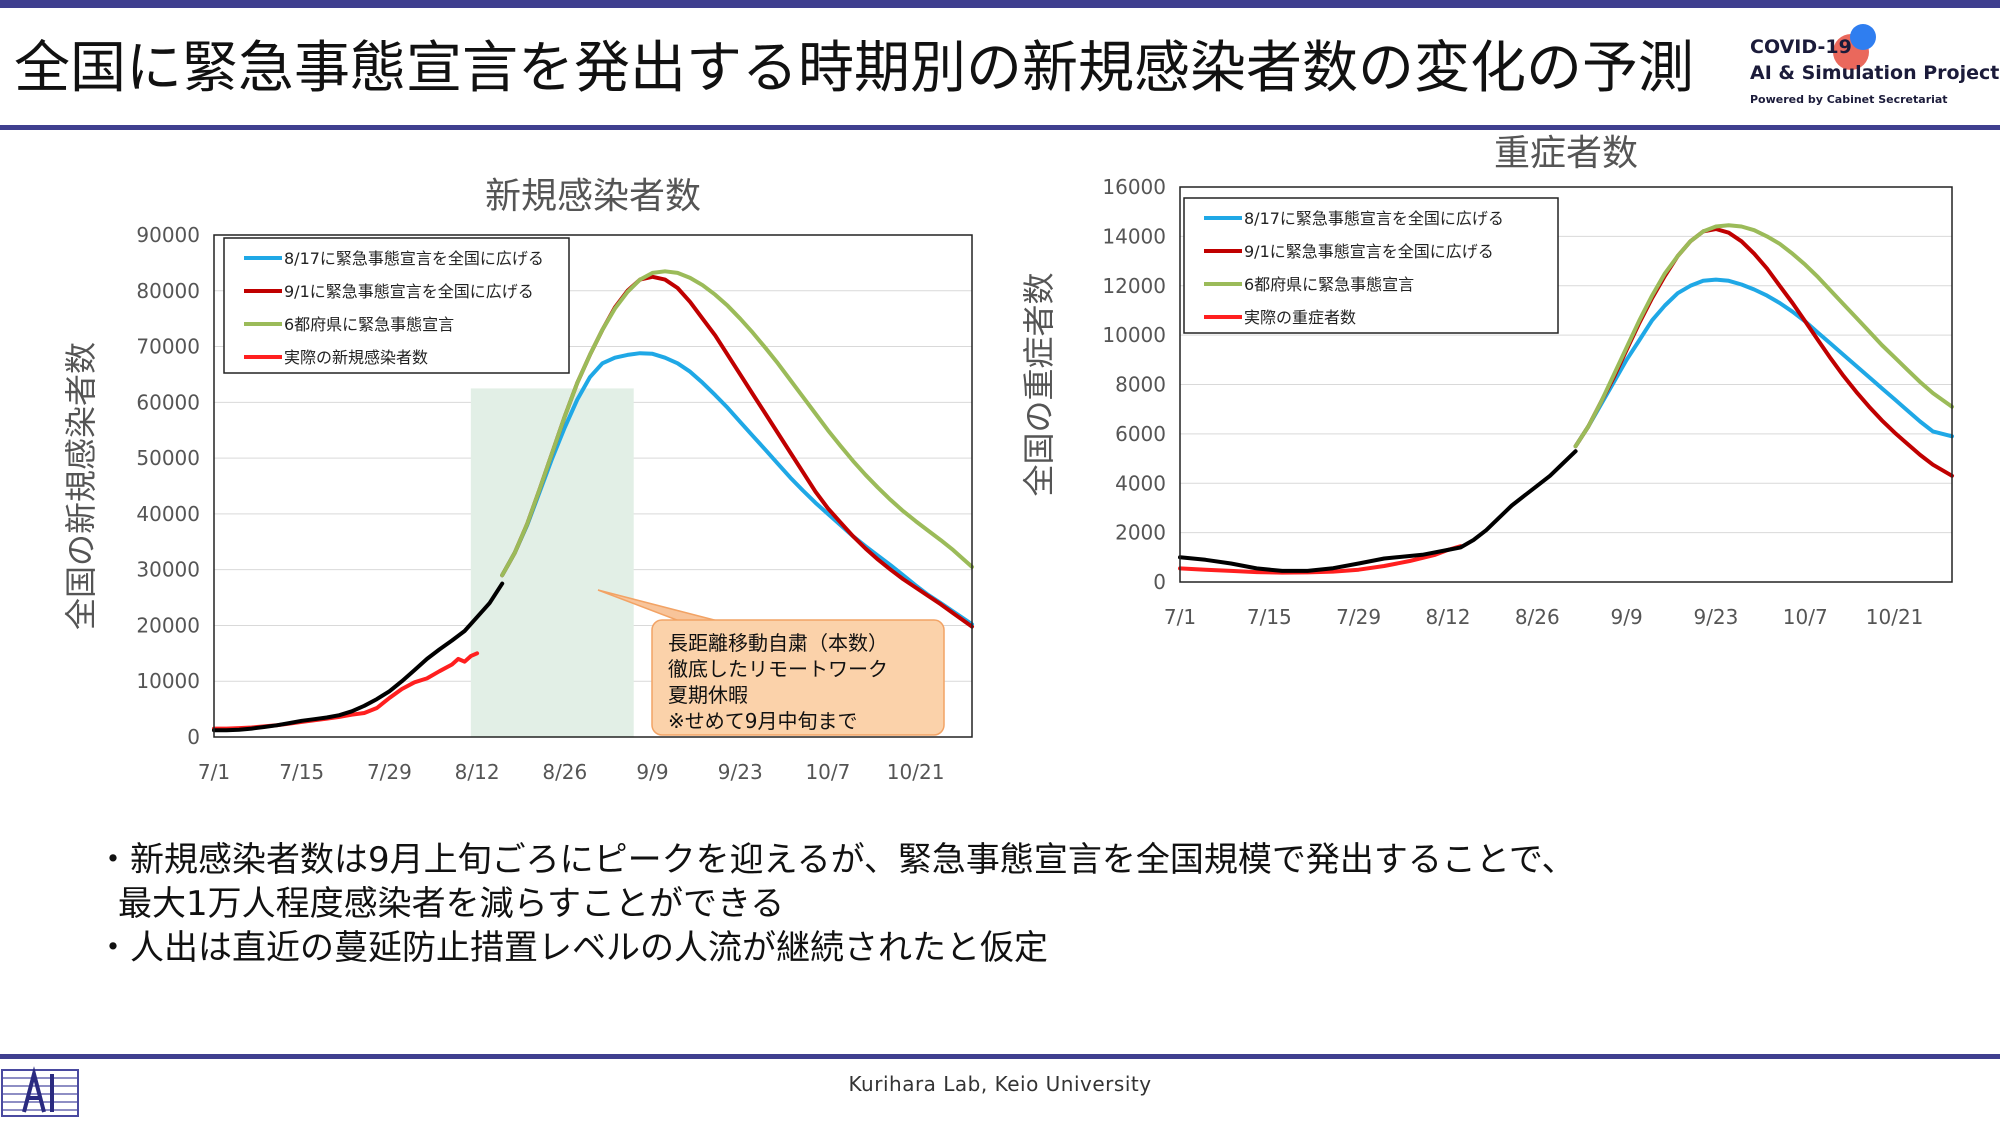 The height and width of the screenshot is (1125, 2000). I want to click on y-tick-label: 2000, so click(1140, 533).